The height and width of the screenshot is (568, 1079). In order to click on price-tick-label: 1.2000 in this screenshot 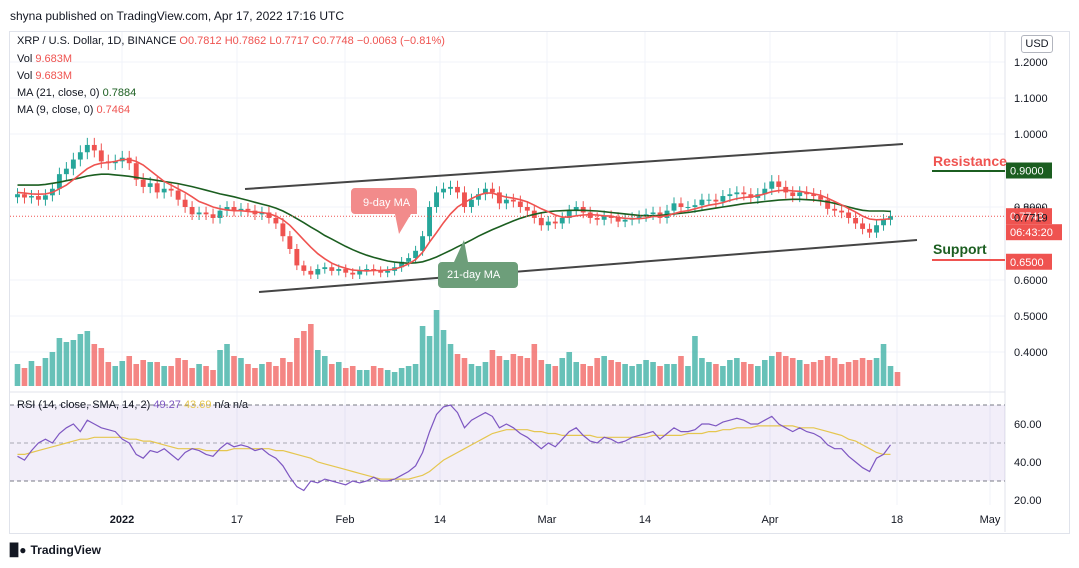, I will do `click(1031, 63)`.